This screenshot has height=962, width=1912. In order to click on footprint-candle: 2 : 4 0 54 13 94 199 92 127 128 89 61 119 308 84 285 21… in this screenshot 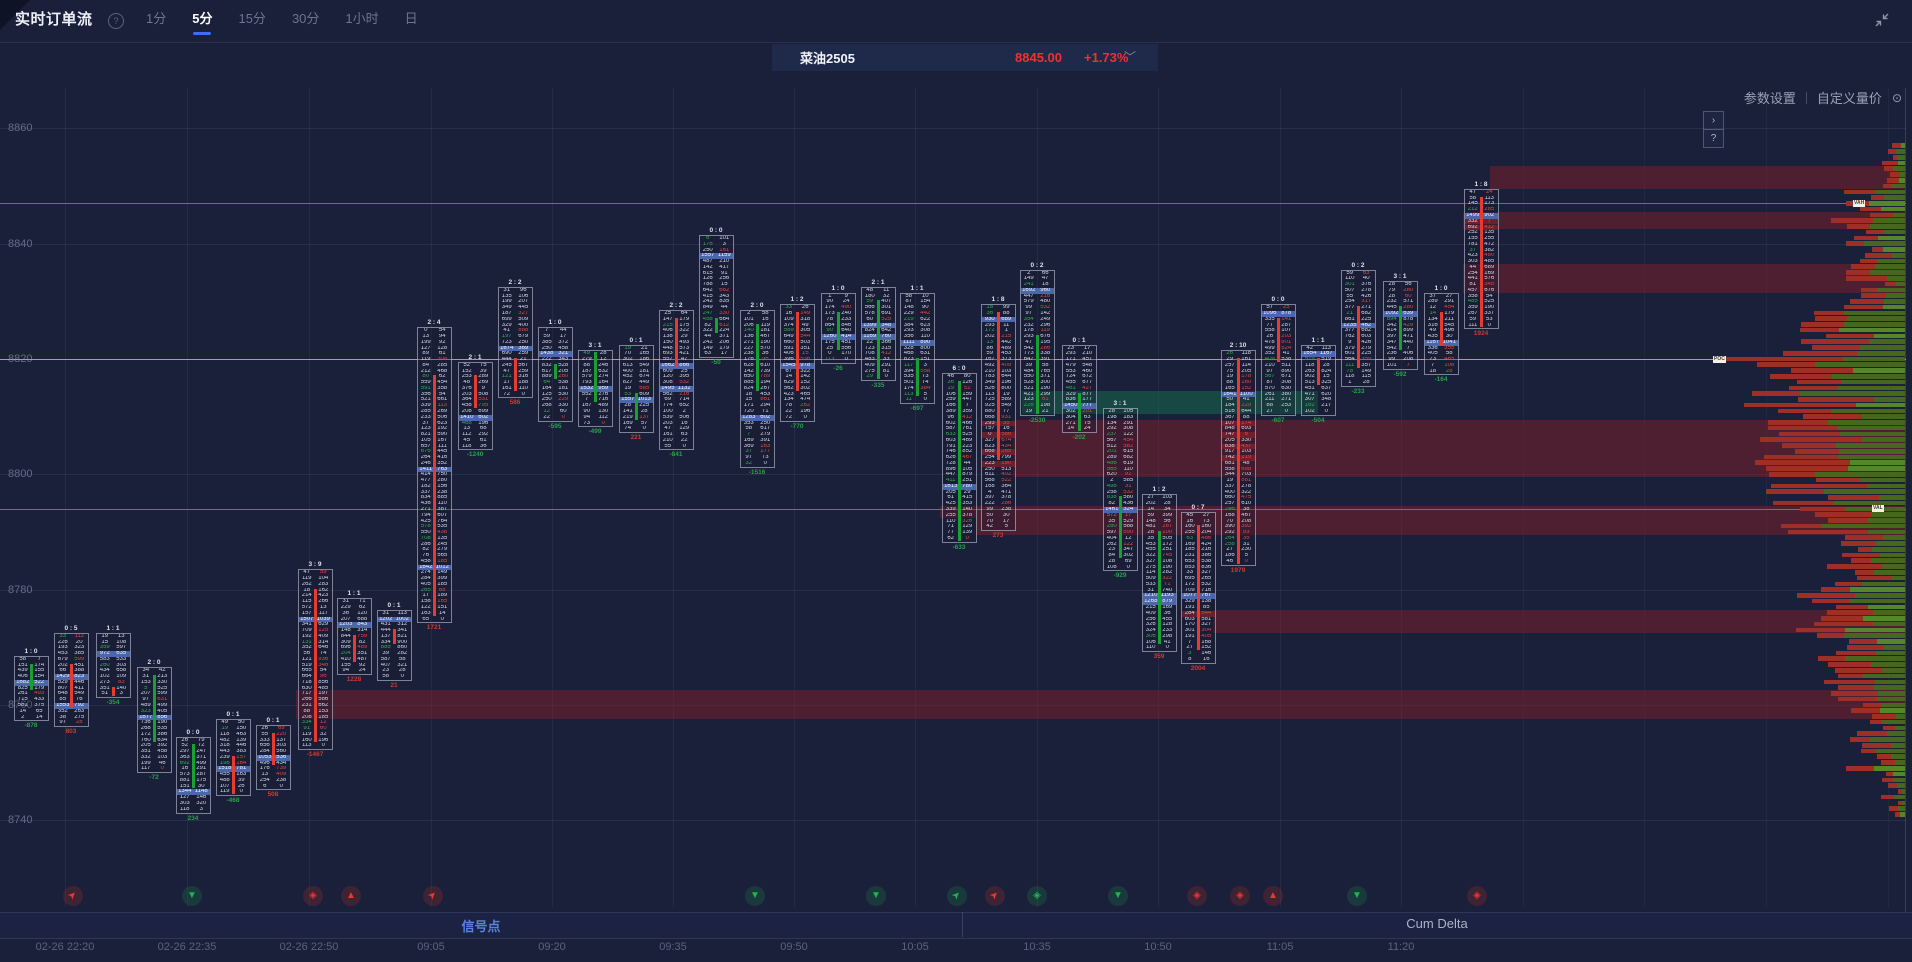, I will do `click(434, 475)`.